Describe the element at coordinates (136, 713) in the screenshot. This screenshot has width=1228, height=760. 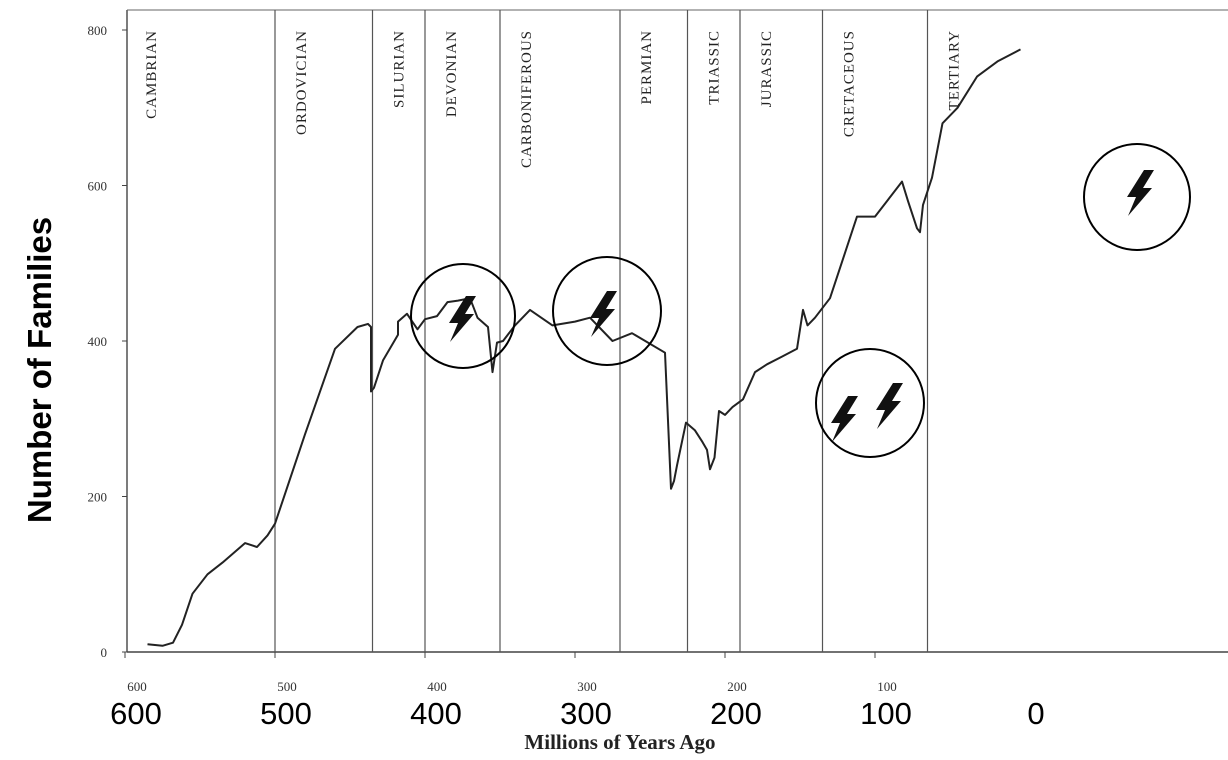
I see `x-tick-label-overlay: 600` at that location.